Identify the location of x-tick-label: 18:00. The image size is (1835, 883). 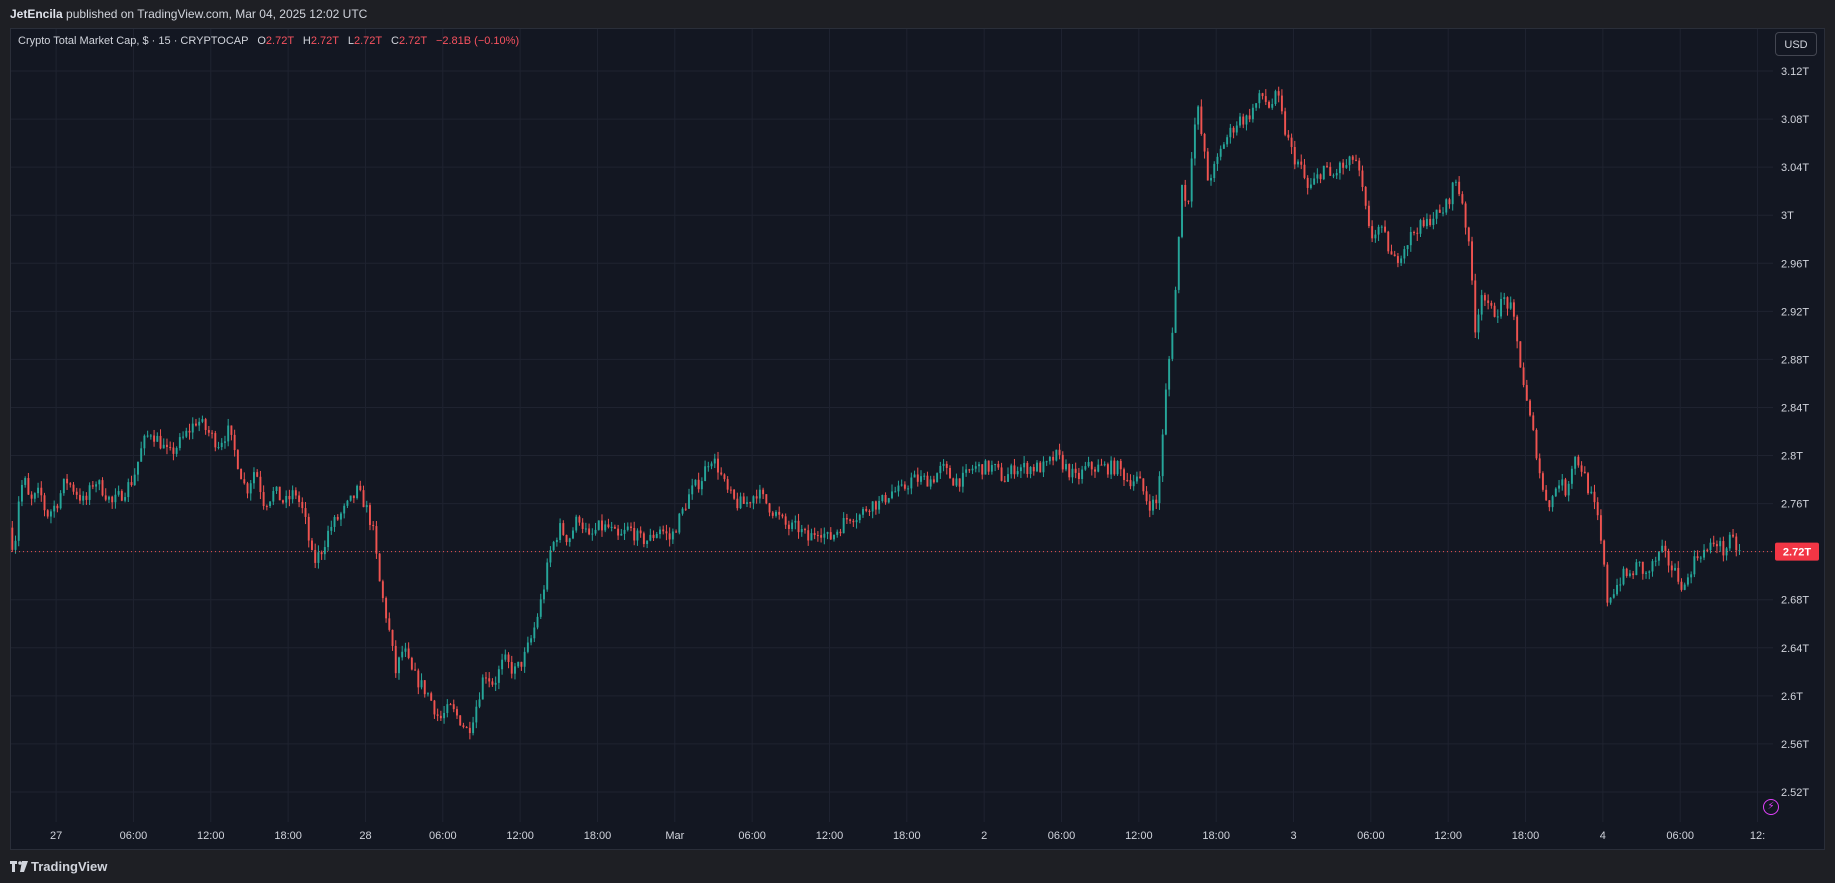
(1216, 836).